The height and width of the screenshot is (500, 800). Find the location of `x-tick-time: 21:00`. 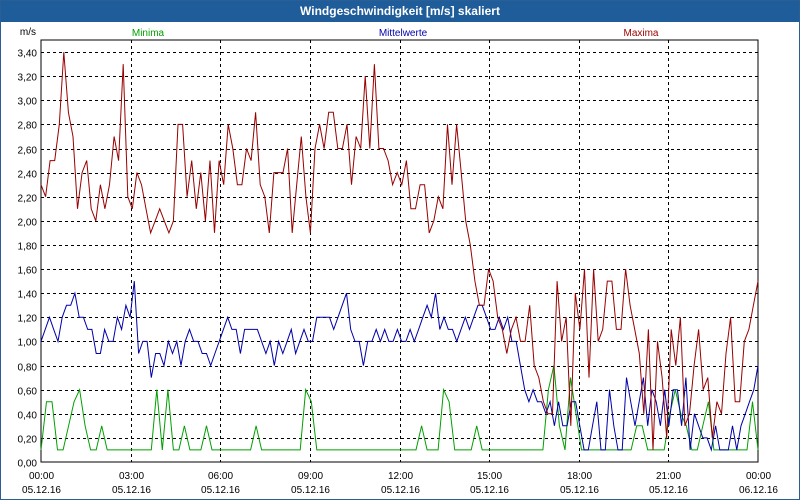

x-tick-time: 21:00 is located at coordinates (668, 476).